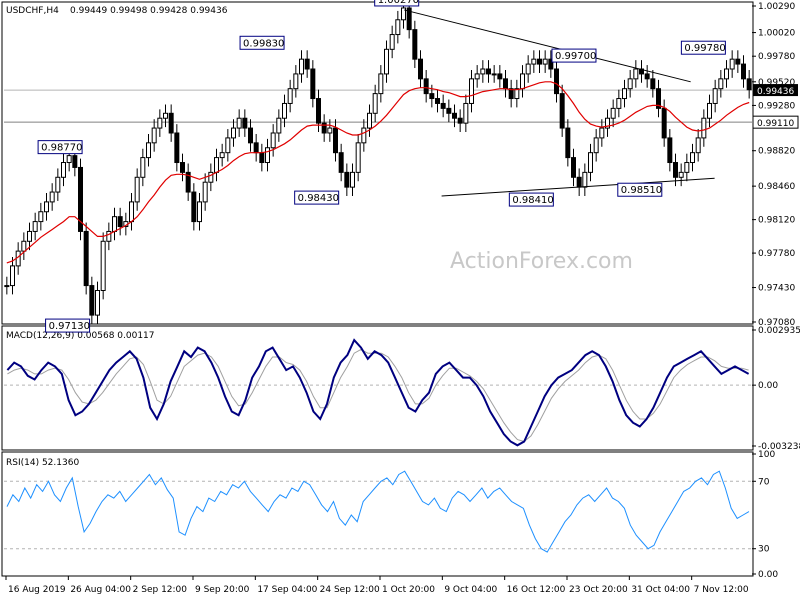 Image resolution: width=800 pixels, height=600 pixels. What do you see at coordinates (779, 331) in the screenshot?
I see `macd-tick-label: 0.002935` at bounding box center [779, 331].